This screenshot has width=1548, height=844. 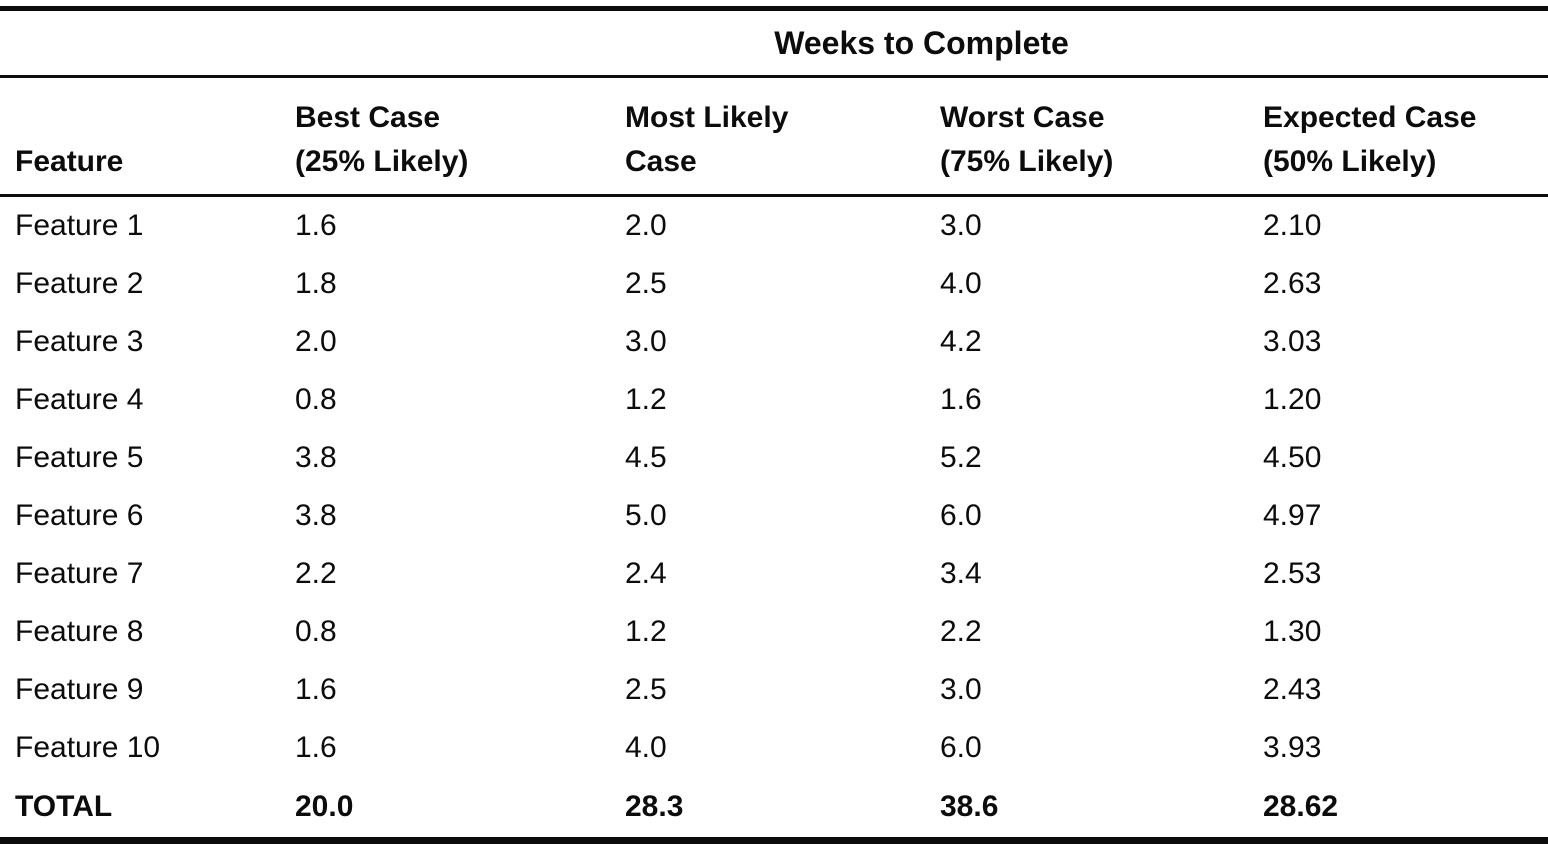 What do you see at coordinates (1292, 225) in the screenshot?
I see `value-cell: 2.10` at bounding box center [1292, 225].